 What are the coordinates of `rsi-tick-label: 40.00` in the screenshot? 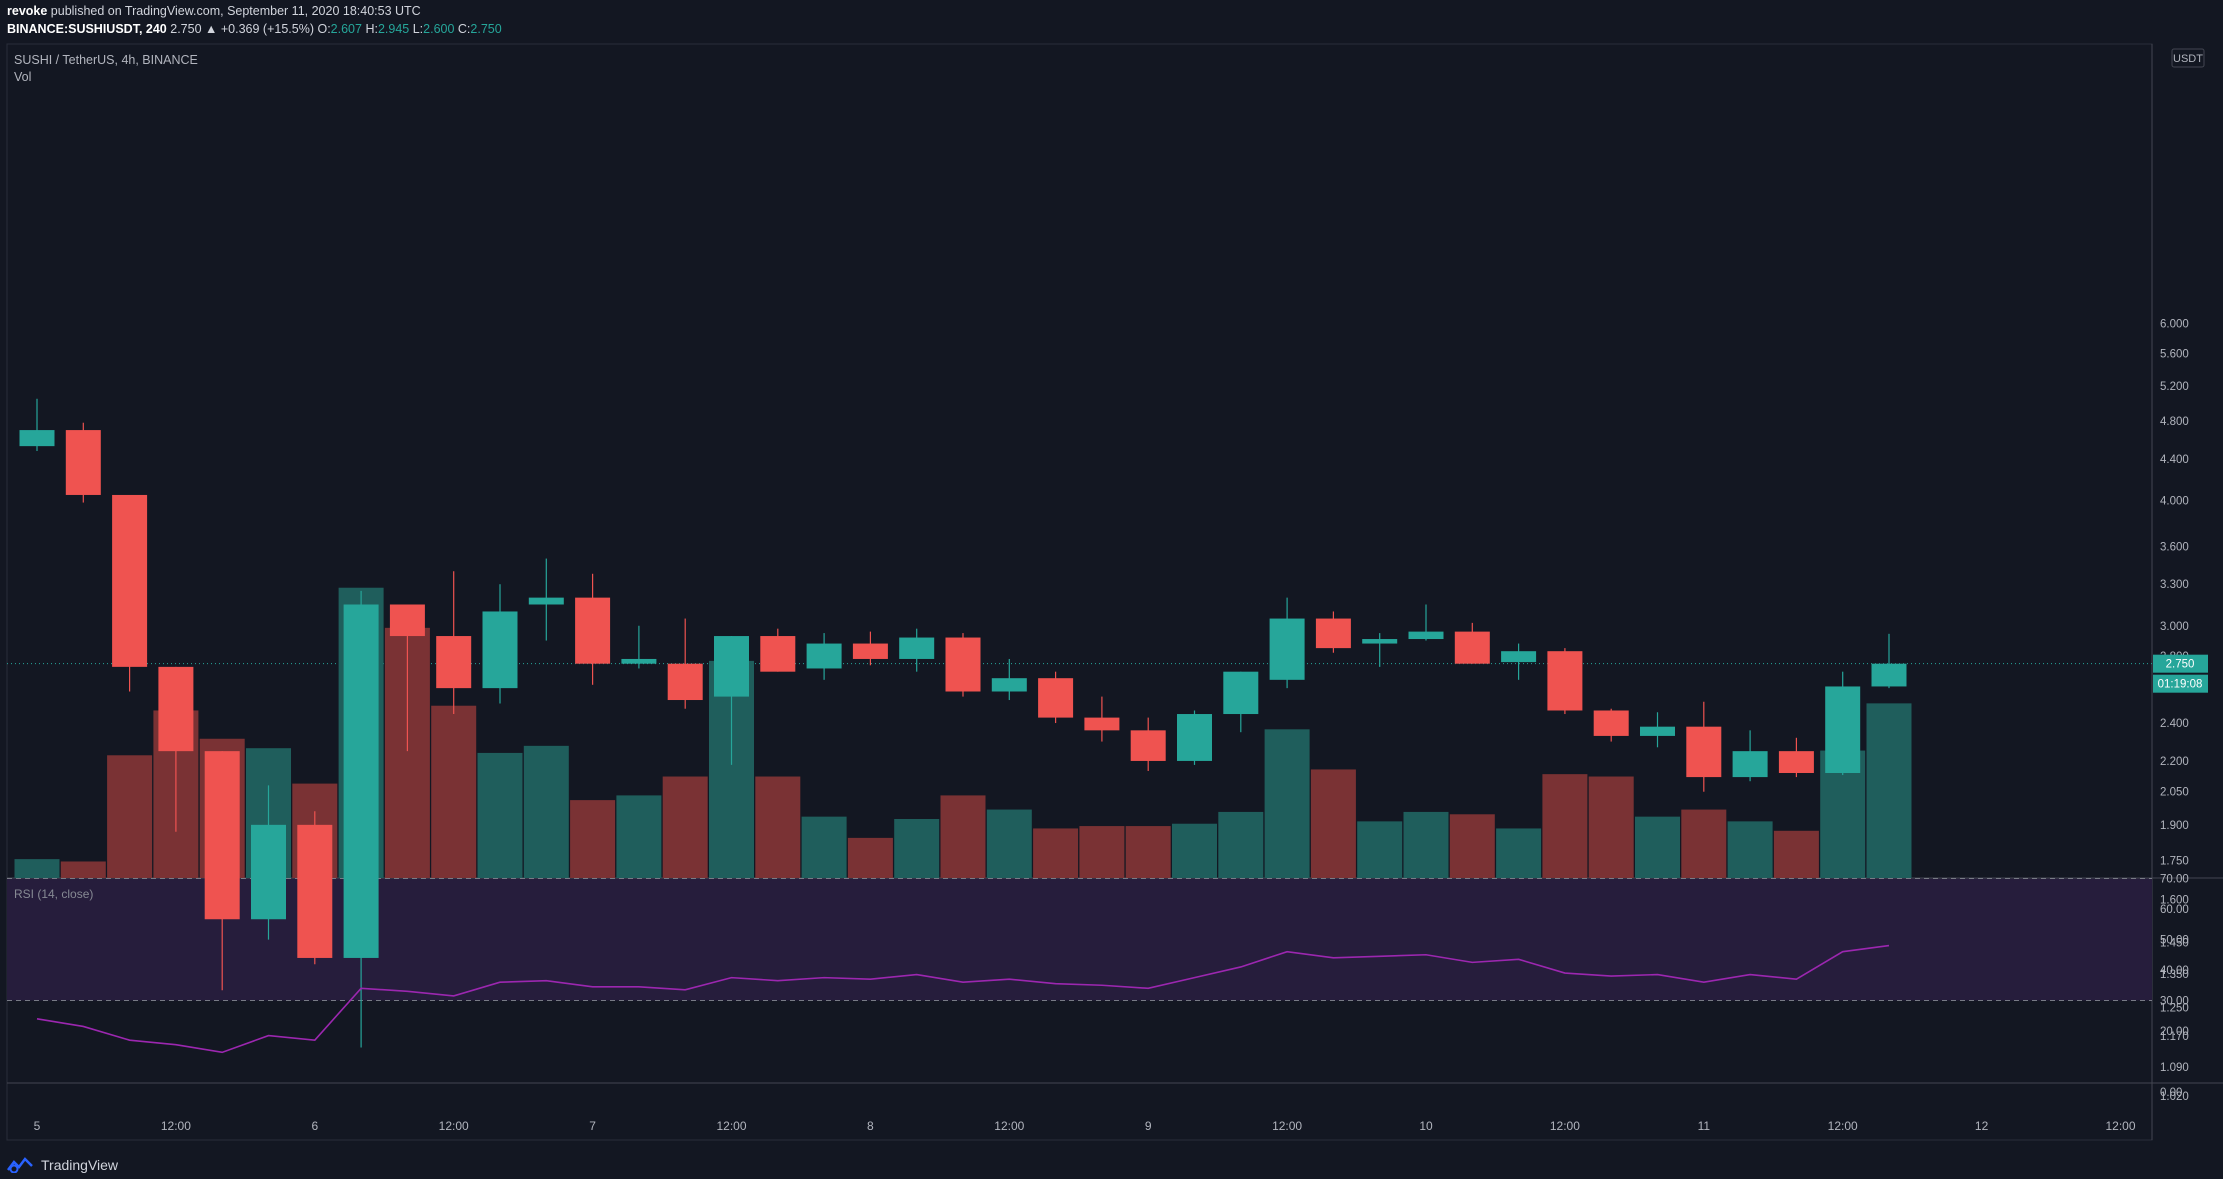 It's located at (2174, 971).